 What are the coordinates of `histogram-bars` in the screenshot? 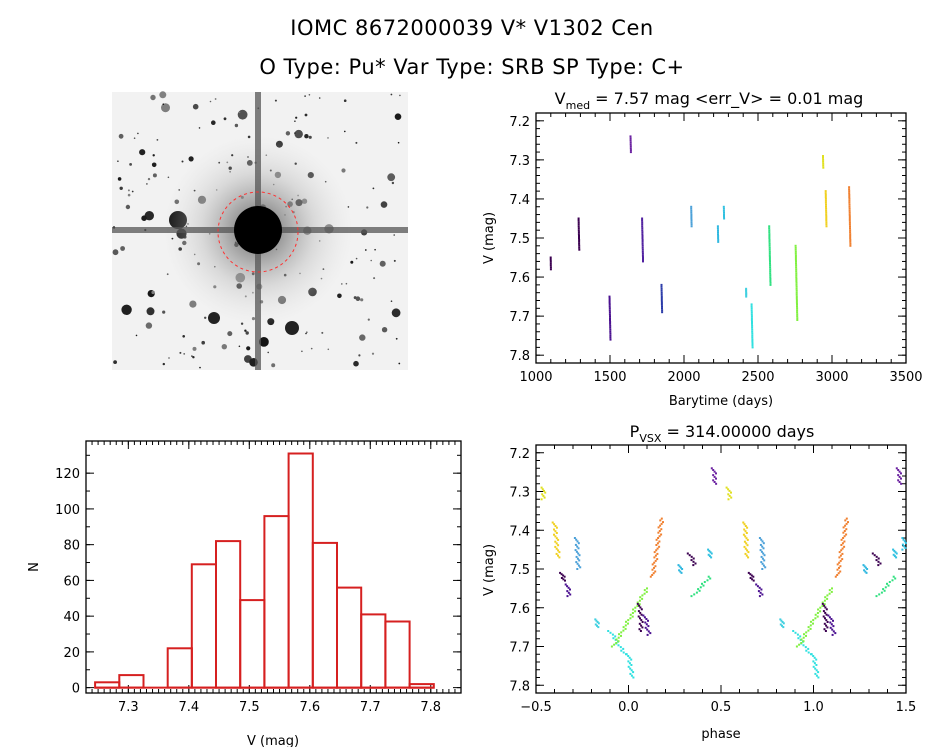 It's located at (264, 570).